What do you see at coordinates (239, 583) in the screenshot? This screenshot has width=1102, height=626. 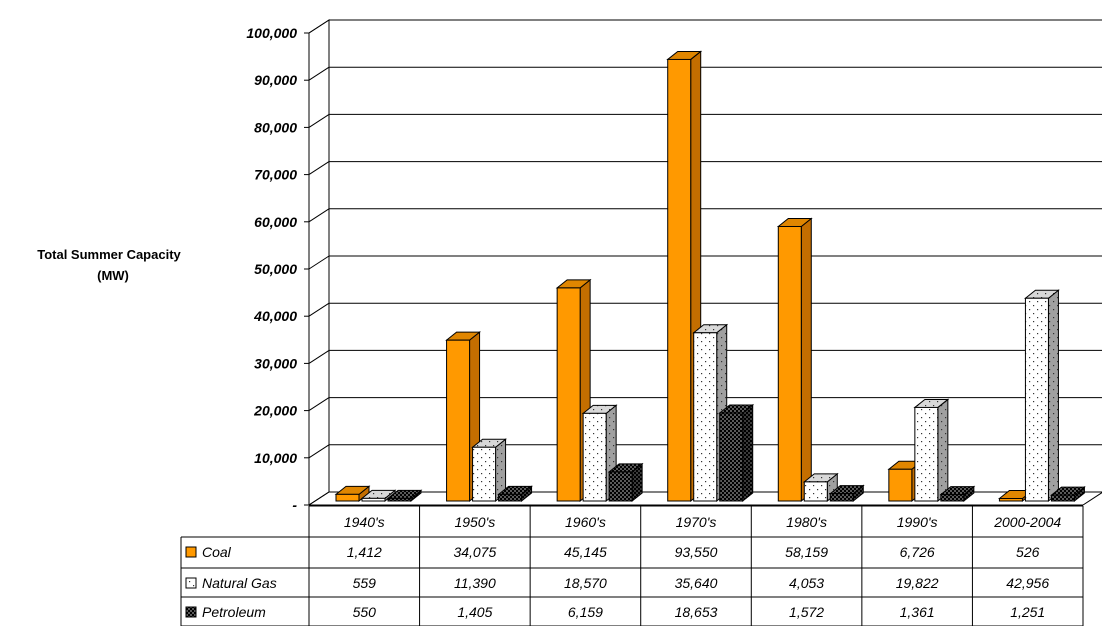 I see `legend-label-natural-gas: Natural Gas` at bounding box center [239, 583].